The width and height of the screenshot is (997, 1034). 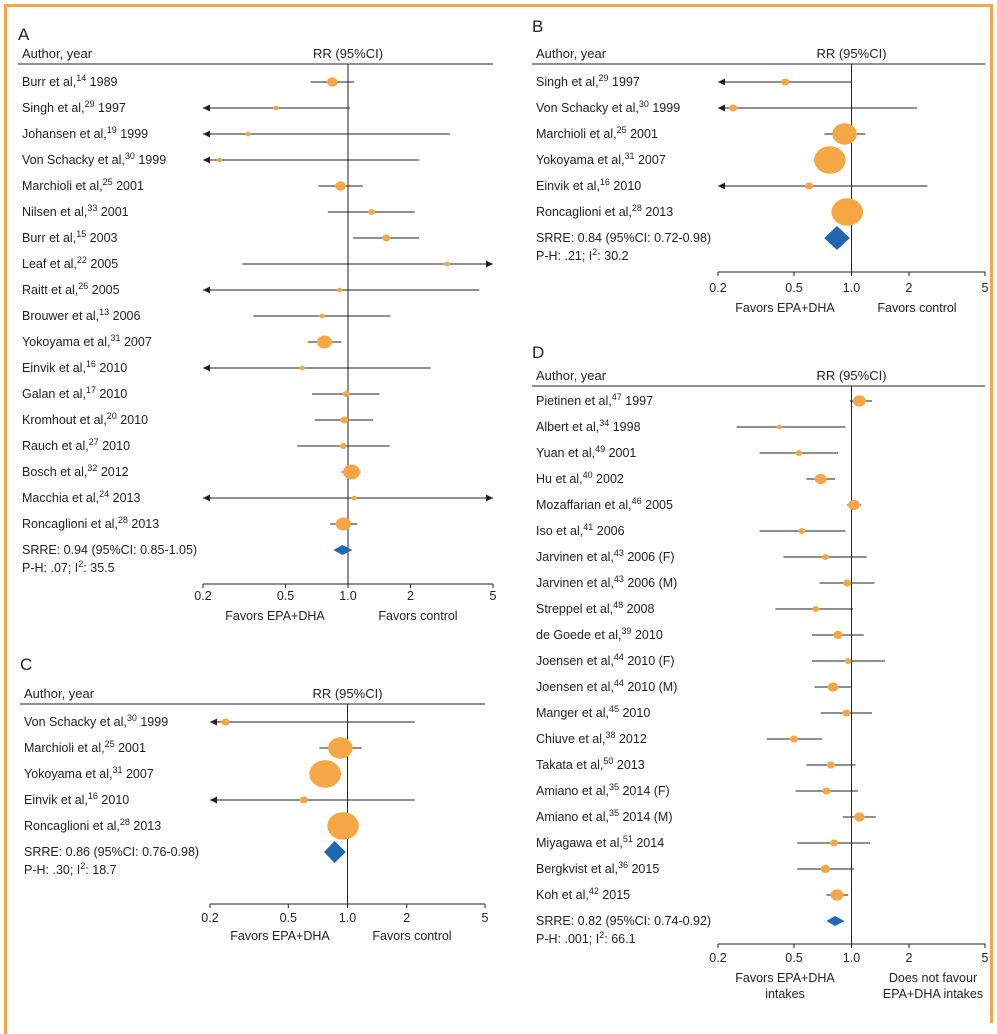 I want to click on study-label: Leaf et al,22 2005, so click(x=70, y=263).